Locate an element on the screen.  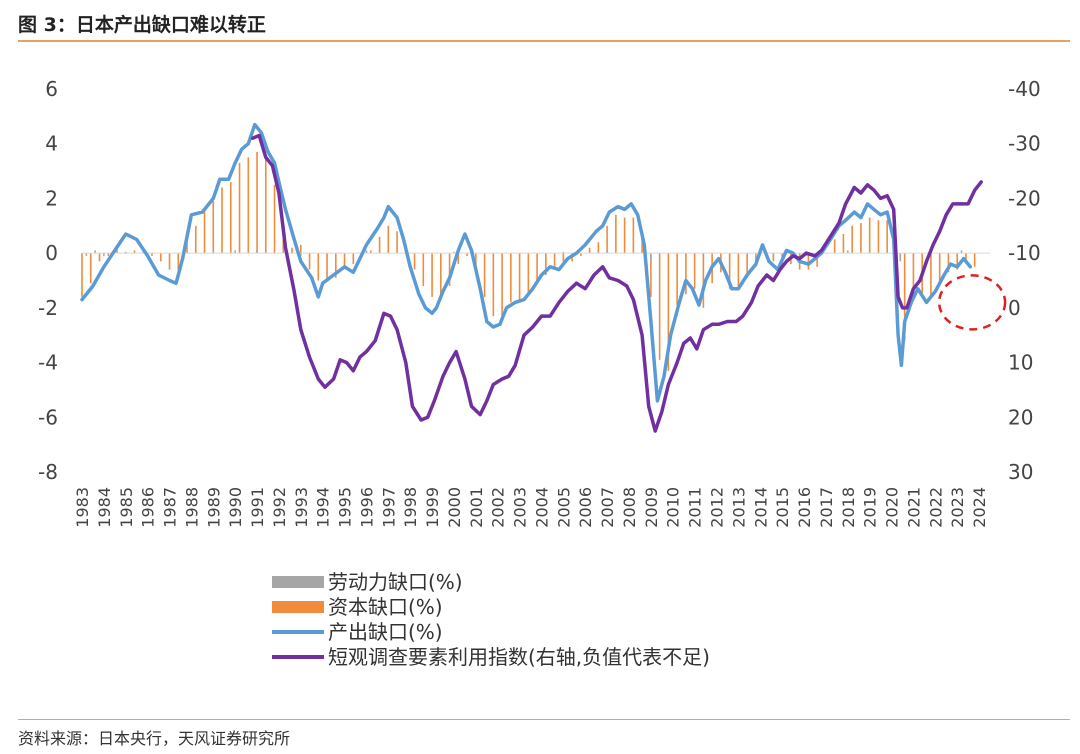
left-tick-label: -6 is located at coordinates (48, 417).